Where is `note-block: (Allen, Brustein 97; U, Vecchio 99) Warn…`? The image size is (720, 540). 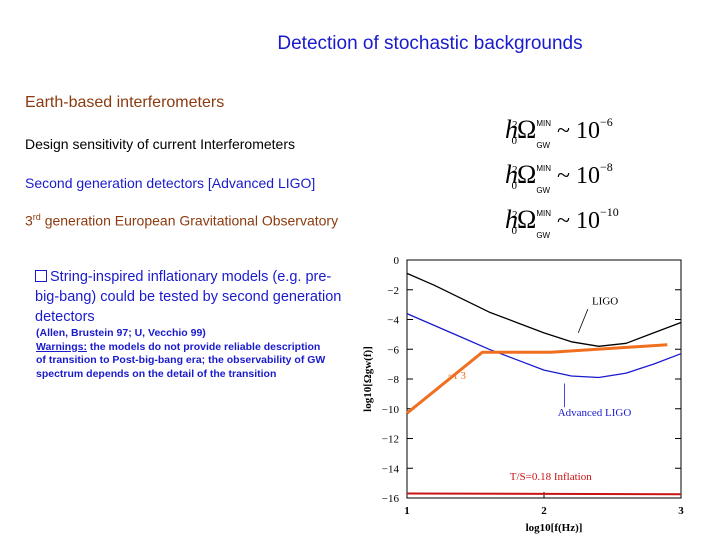 note-block: (Allen, Brustein 97; U, Vecchio 99) Warn… is located at coordinates (181, 354).